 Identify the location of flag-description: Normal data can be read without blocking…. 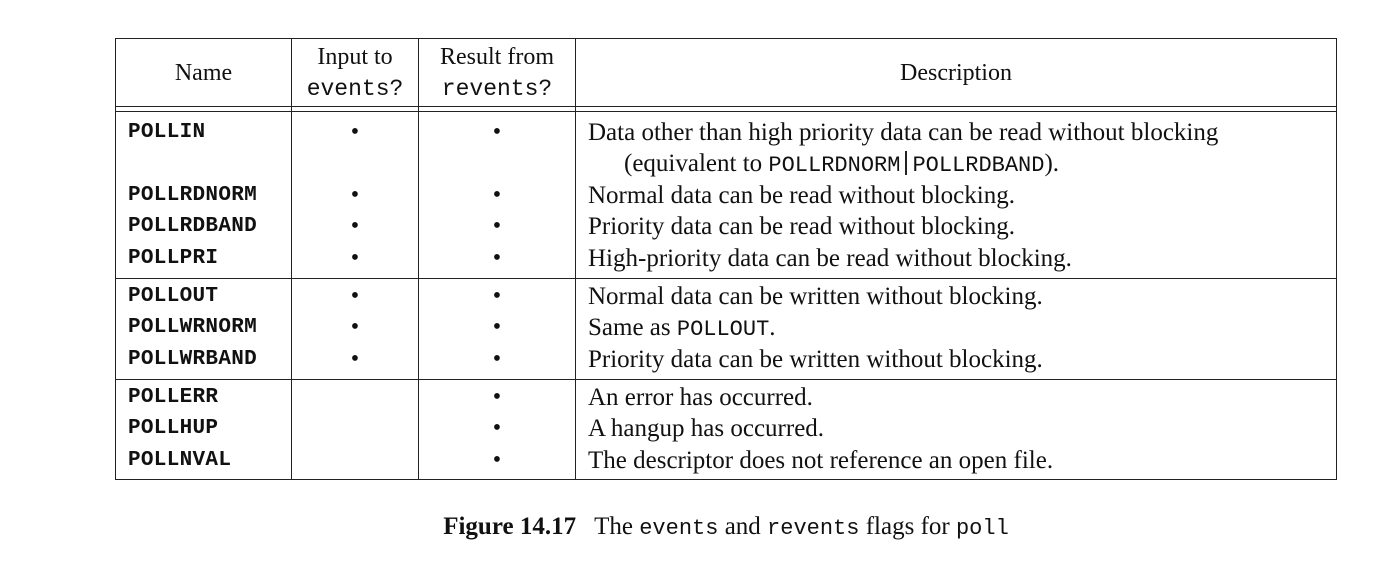
(801, 195).